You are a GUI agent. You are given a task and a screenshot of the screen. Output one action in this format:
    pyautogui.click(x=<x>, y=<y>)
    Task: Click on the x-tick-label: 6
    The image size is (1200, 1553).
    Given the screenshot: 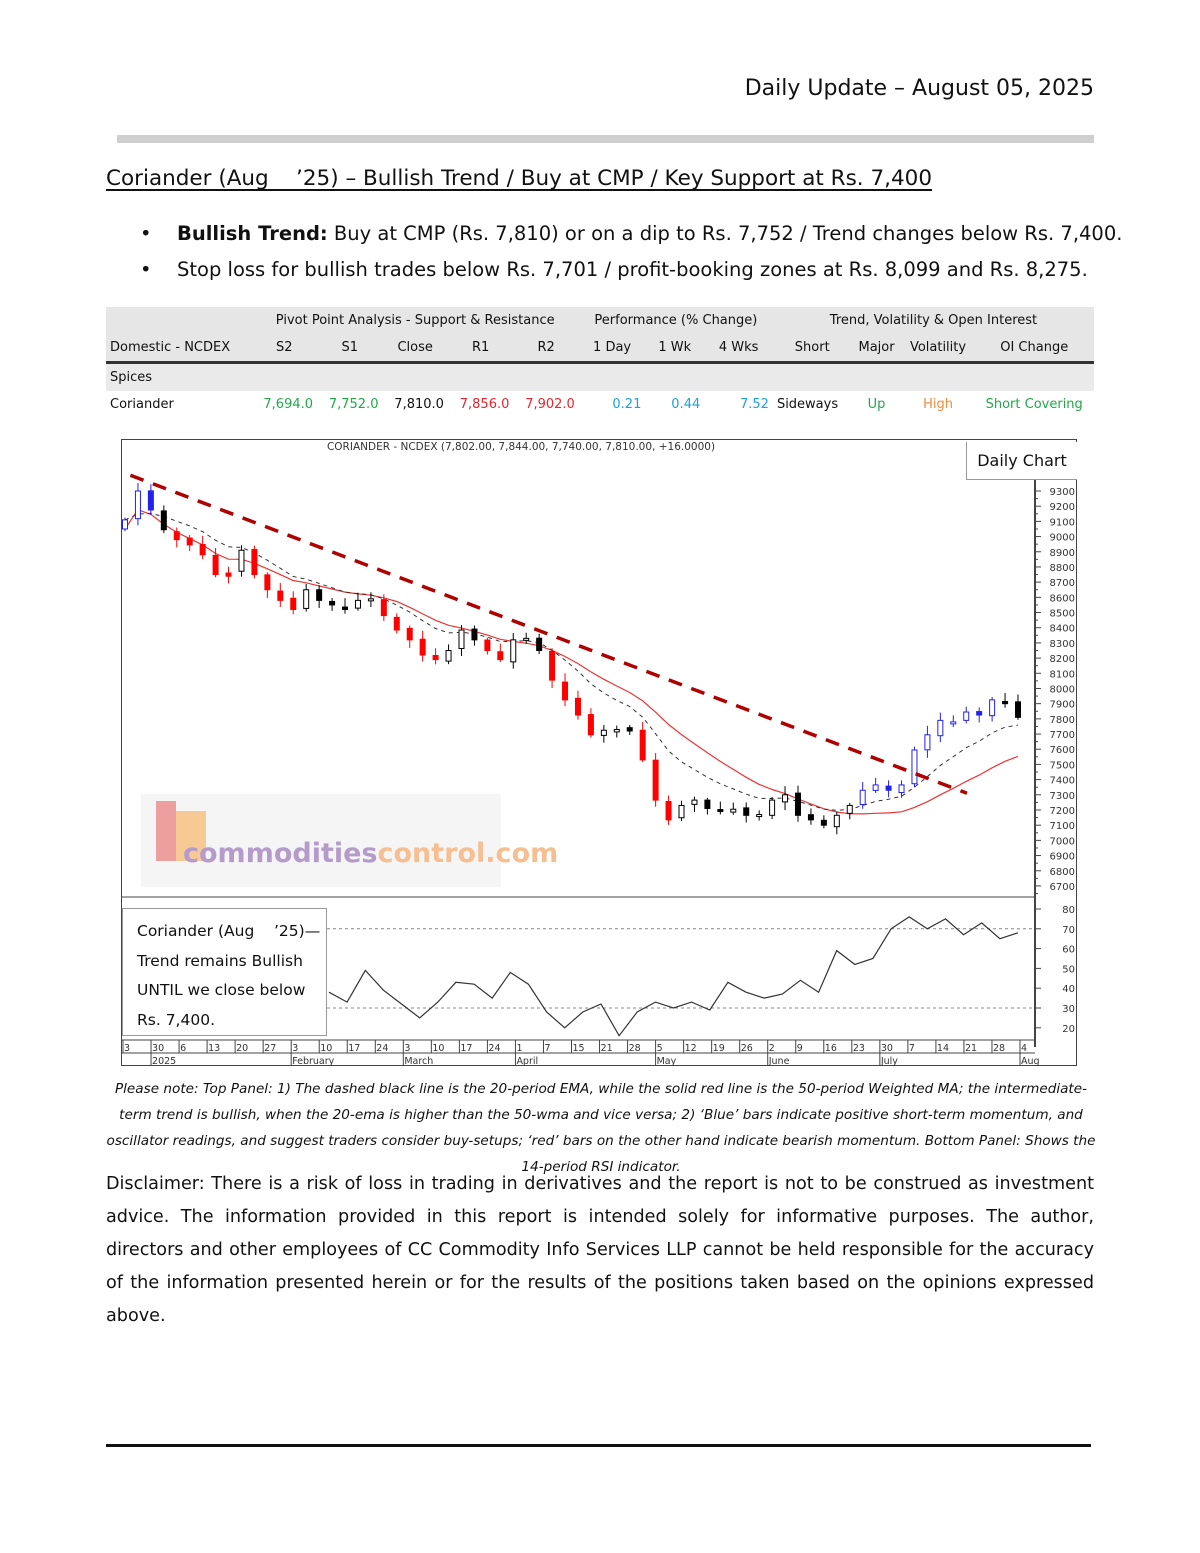 What is the action you would take?
    pyautogui.click(x=183, y=1048)
    